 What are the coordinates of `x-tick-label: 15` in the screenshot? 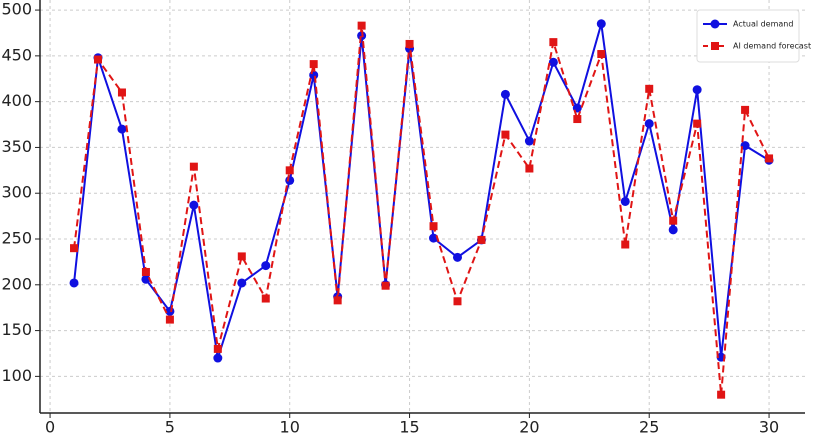 It's located at (409, 427).